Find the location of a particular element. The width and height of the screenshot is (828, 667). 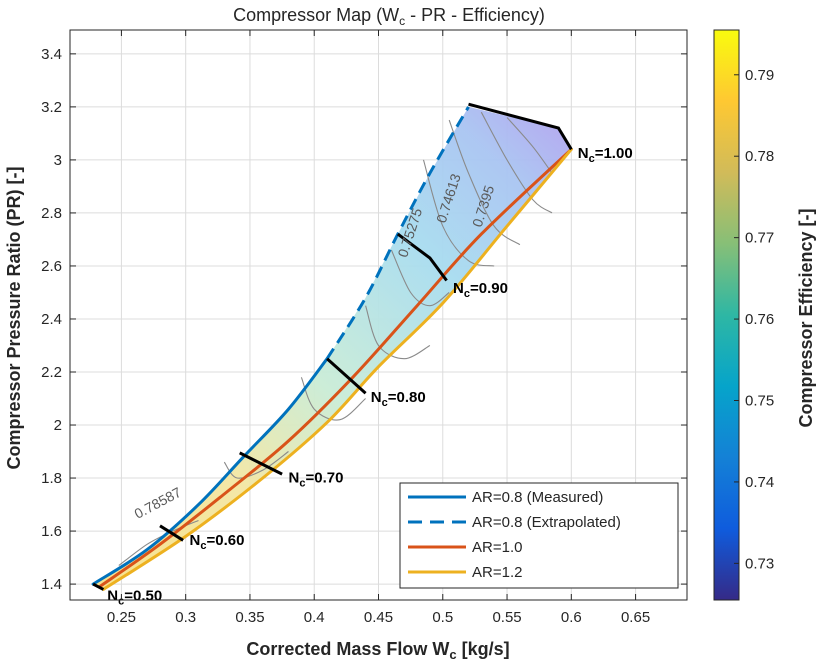

x-tick-label: 0.6 is located at coordinates (571, 617).